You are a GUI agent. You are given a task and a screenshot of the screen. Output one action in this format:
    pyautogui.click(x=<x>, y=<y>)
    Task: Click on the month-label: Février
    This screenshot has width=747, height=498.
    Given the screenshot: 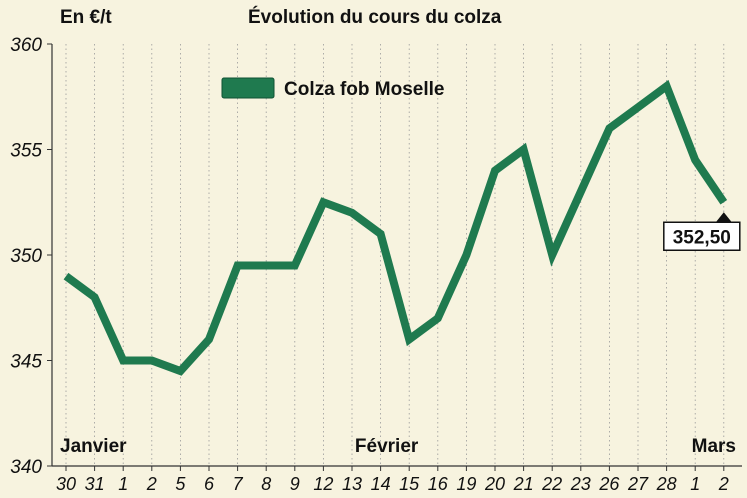 What is the action you would take?
    pyautogui.click(x=387, y=446)
    